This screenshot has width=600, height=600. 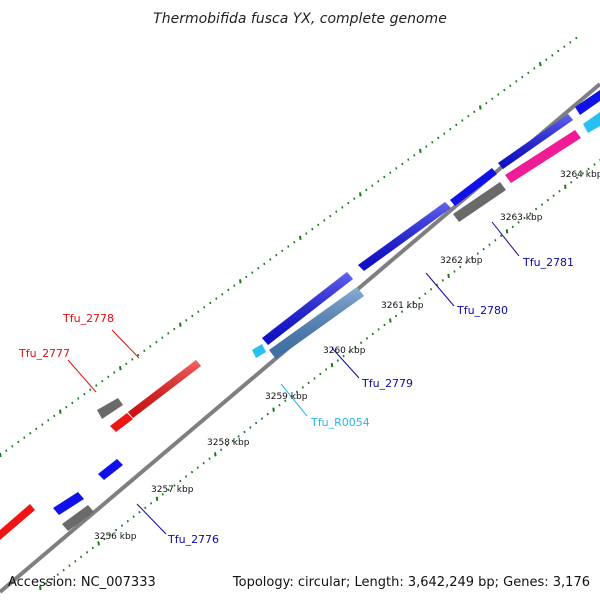 I want to click on gene-gray-2781-arrow, so click(x=479, y=202).